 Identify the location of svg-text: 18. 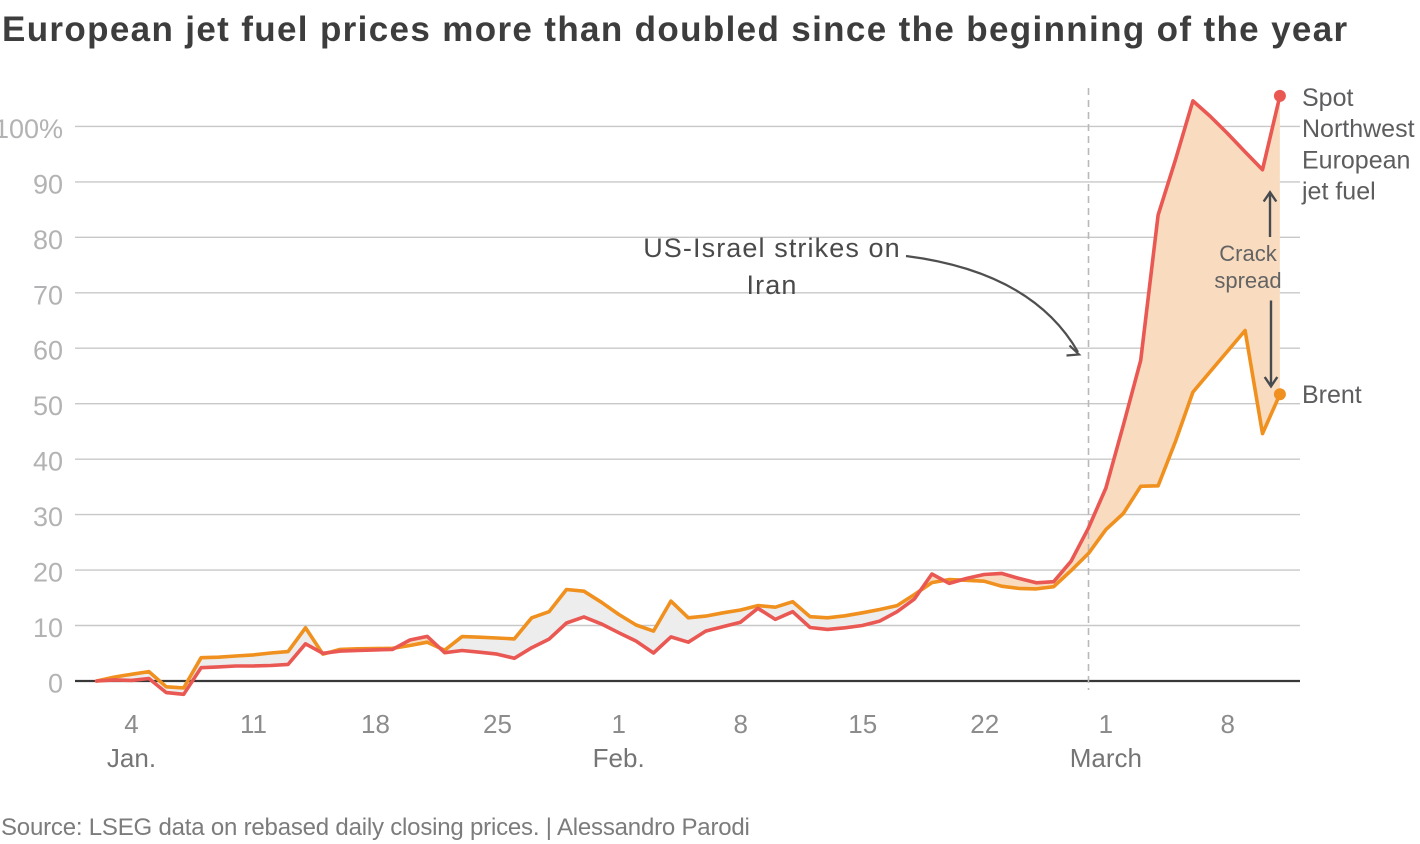
(375, 724).